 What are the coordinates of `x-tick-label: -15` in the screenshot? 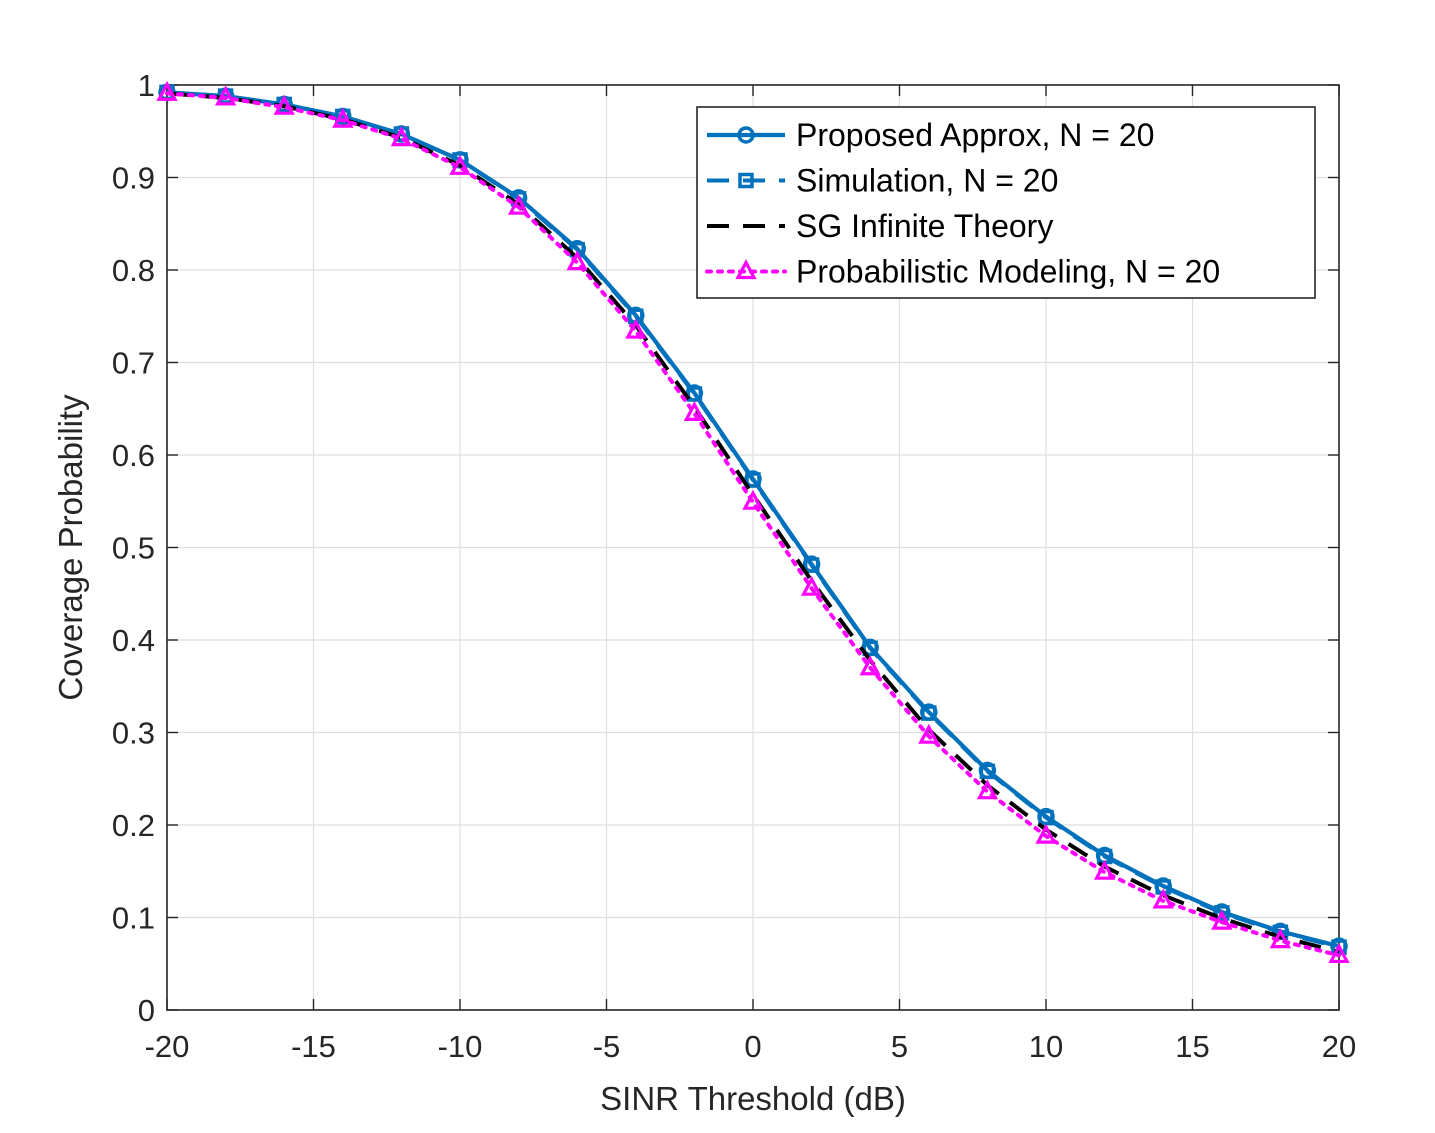 It's located at (313, 1046).